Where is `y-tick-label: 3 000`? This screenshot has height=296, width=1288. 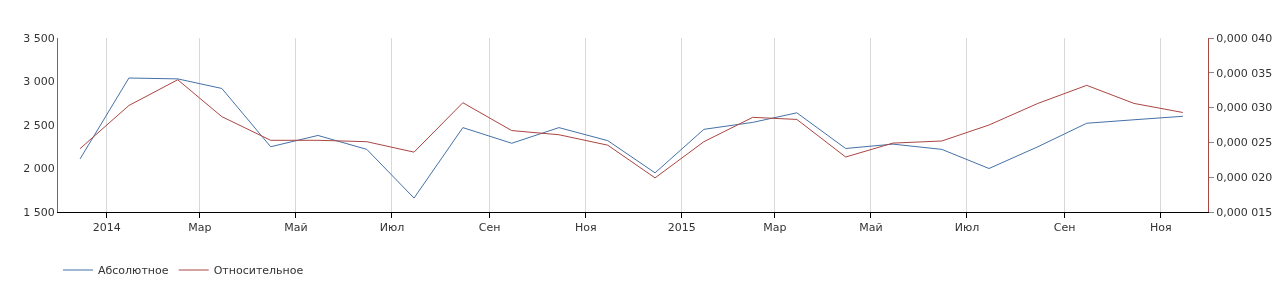
y-tick-label: 3 000 is located at coordinates (39, 82).